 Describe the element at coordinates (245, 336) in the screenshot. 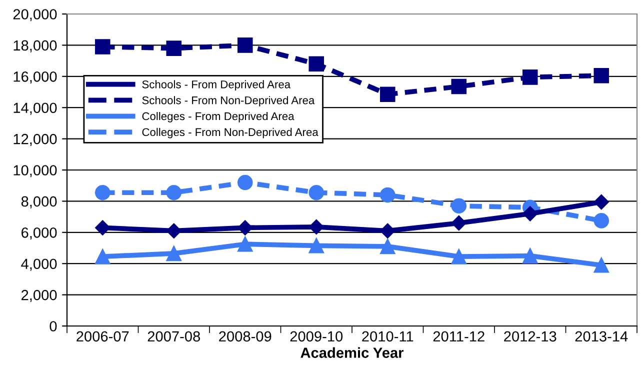

I see `x-tick-label: 2008-09` at that location.